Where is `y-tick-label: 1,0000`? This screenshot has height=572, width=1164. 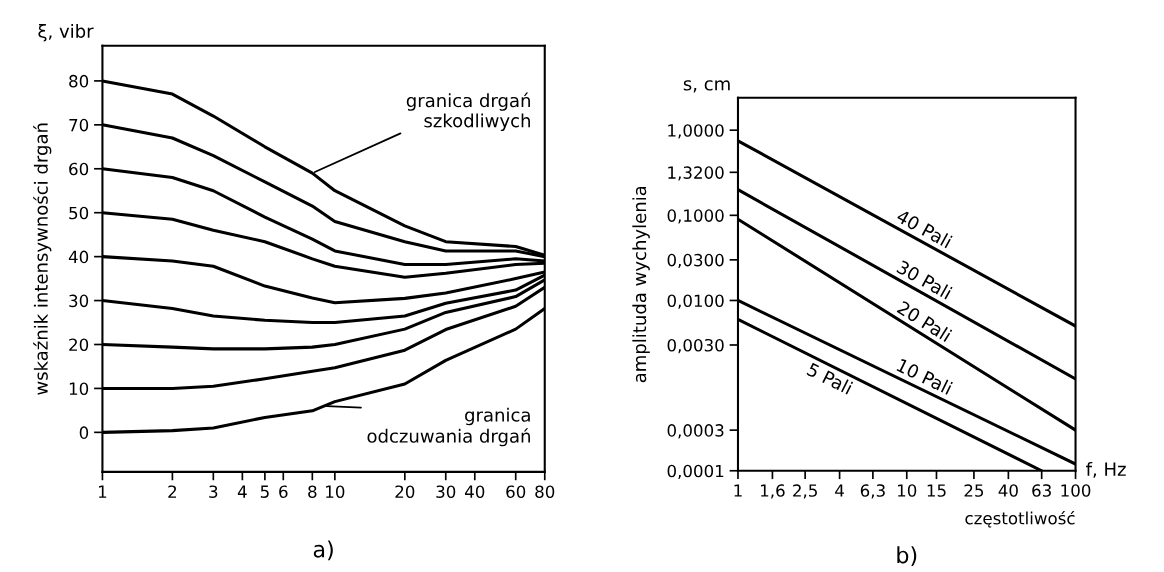
y-tick-label: 1,0000 is located at coordinates (696, 131).